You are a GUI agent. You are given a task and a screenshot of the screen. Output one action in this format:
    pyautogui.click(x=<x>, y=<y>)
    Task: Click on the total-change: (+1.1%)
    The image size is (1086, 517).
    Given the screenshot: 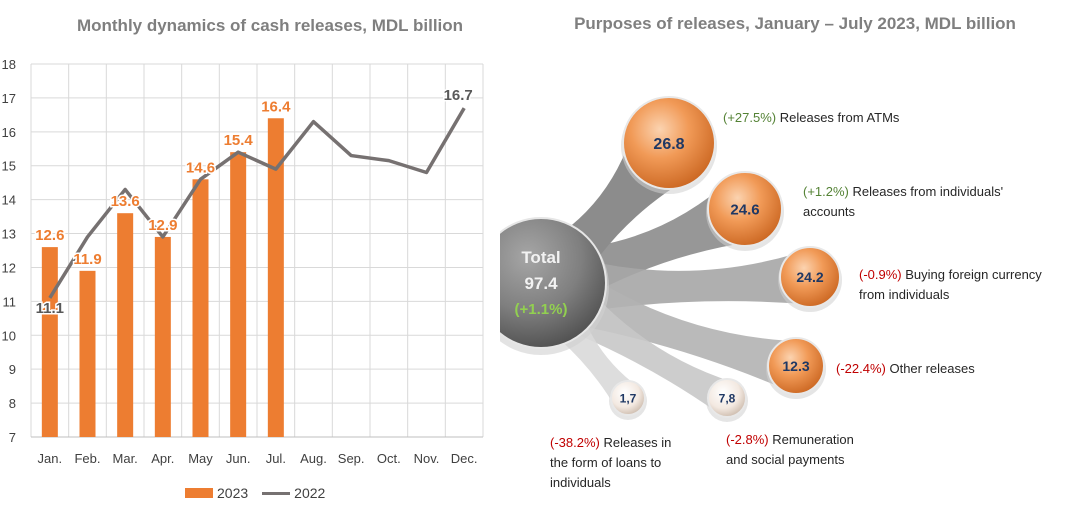 What is the action you would take?
    pyautogui.click(x=541, y=309)
    